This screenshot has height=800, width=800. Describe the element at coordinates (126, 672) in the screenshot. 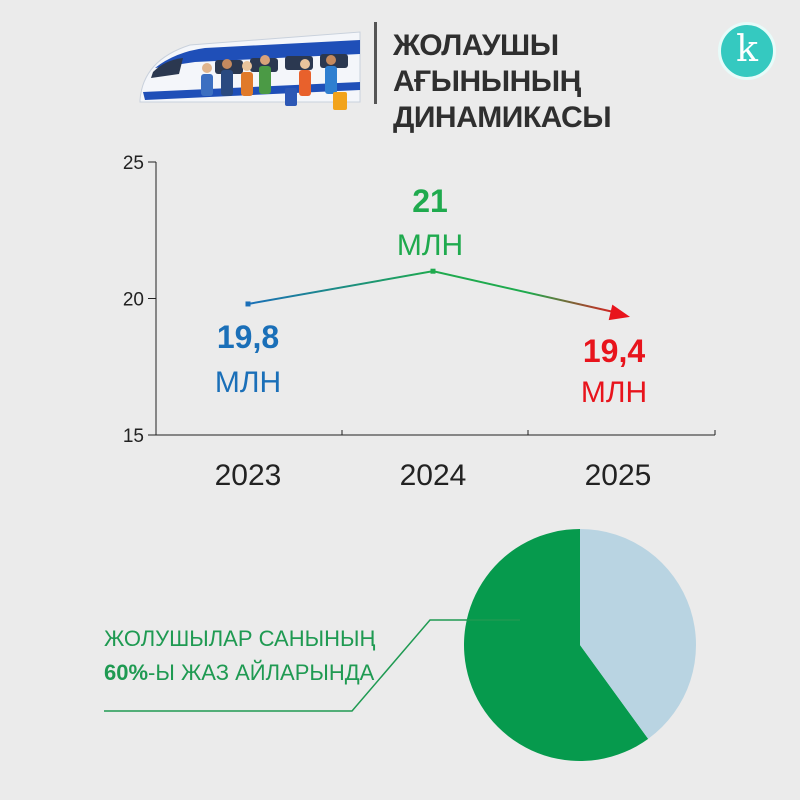

I see `pie-caption-percent: 60%` at that location.